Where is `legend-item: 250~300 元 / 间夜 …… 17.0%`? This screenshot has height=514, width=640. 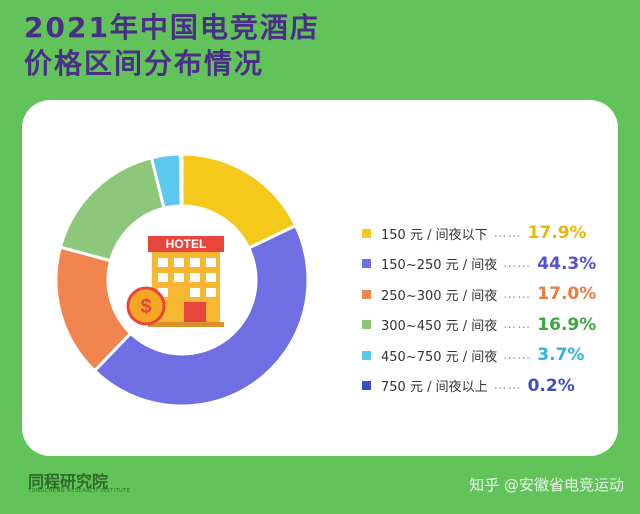 legend-item: 250~300 元 / 间夜 …… 17.0% is located at coordinates (487, 294).